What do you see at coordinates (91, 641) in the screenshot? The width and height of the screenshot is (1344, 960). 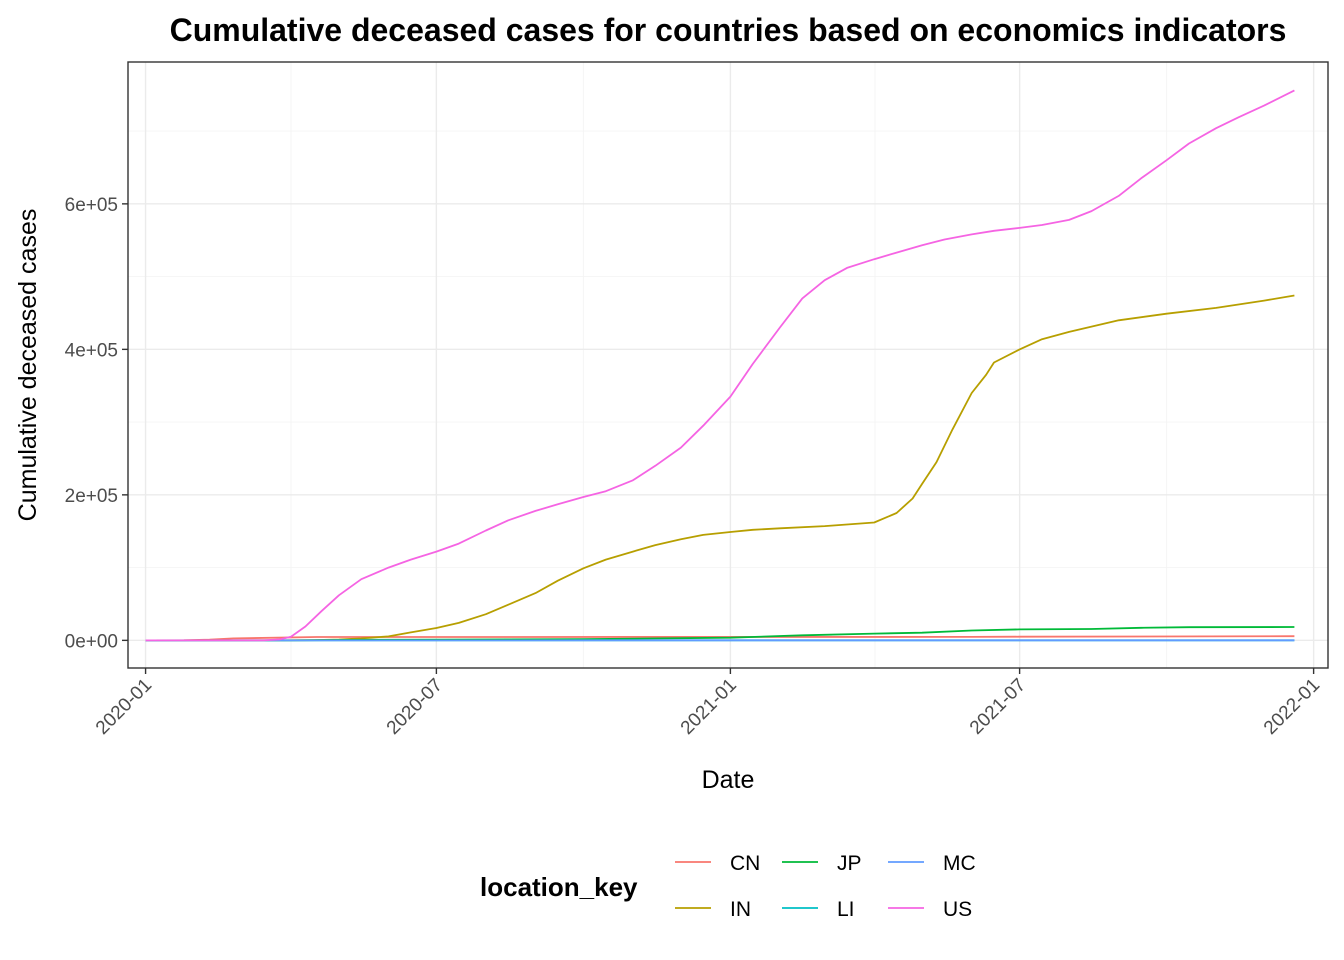 I see `y-tick-label: 0e+00` at bounding box center [91, 641].